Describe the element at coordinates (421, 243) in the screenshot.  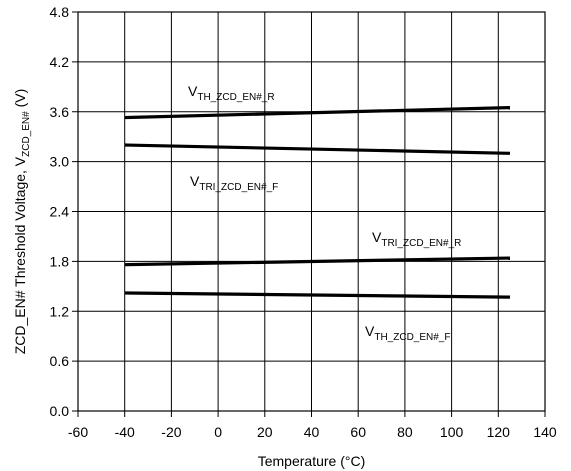
I see `series-label-sub: TRI_ZCD_EN#_R` at that location.